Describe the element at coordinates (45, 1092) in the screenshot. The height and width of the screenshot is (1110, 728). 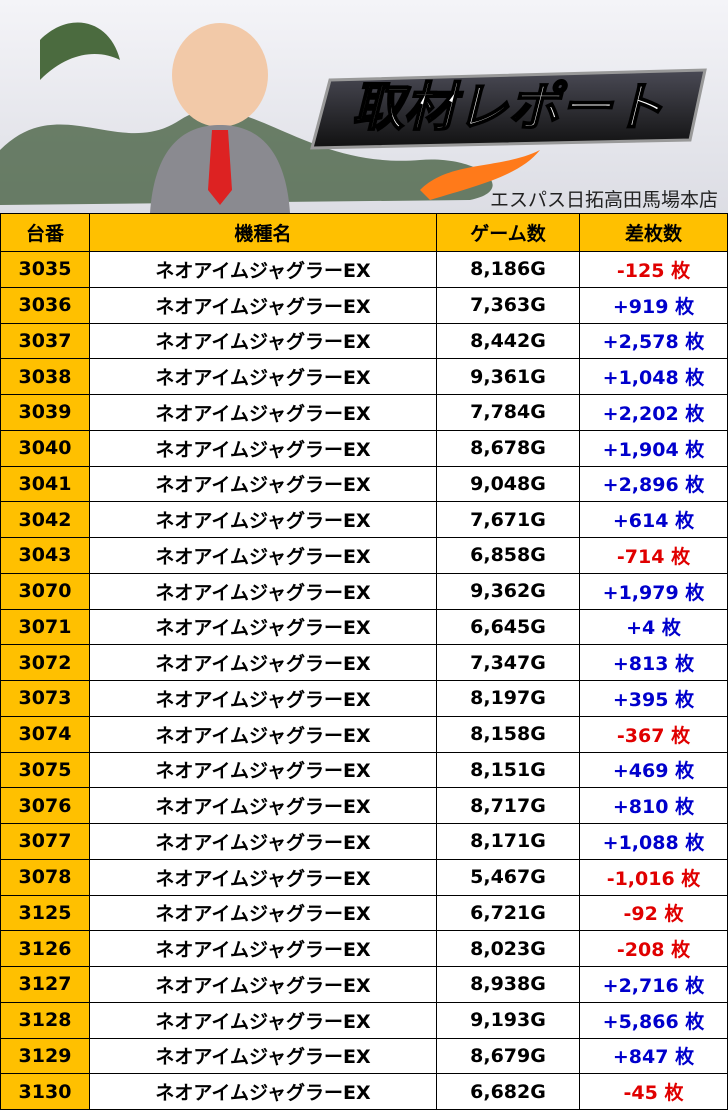
I see `unit-number: 3130` at that location.